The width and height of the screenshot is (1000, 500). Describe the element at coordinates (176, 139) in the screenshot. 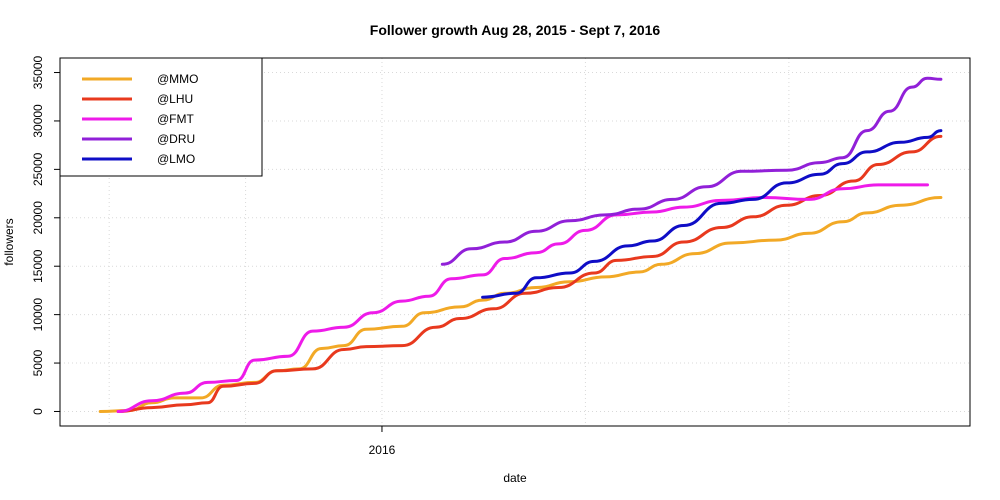

I see `legend-label: @DRU` at that location.